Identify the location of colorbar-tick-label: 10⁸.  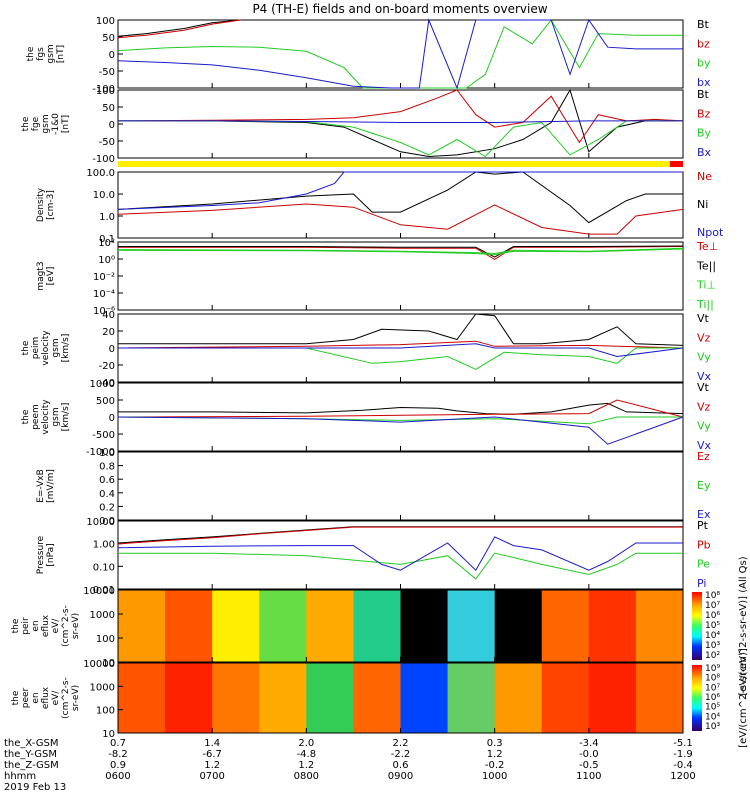
(712, 596).